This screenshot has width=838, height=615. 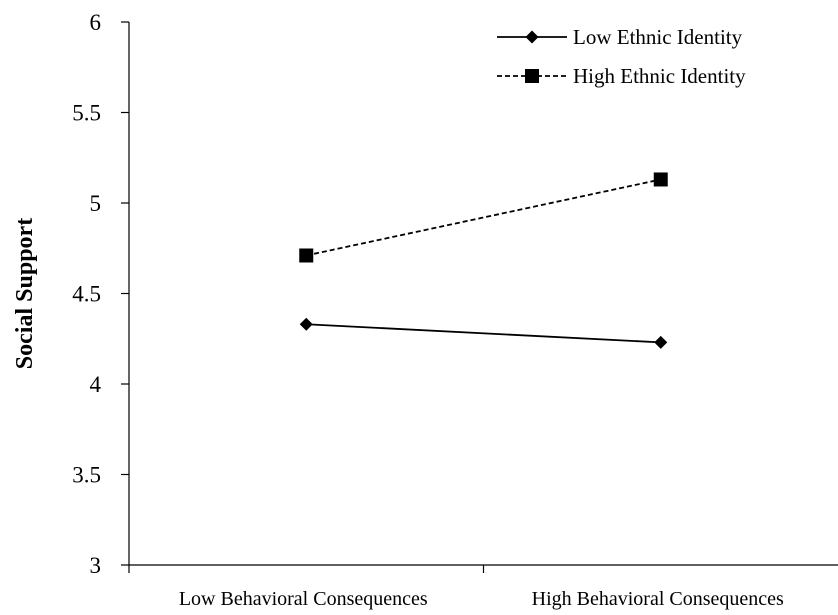 I want to click on legend-item: Low Ethnic Identity, so click(x=620, y=37).